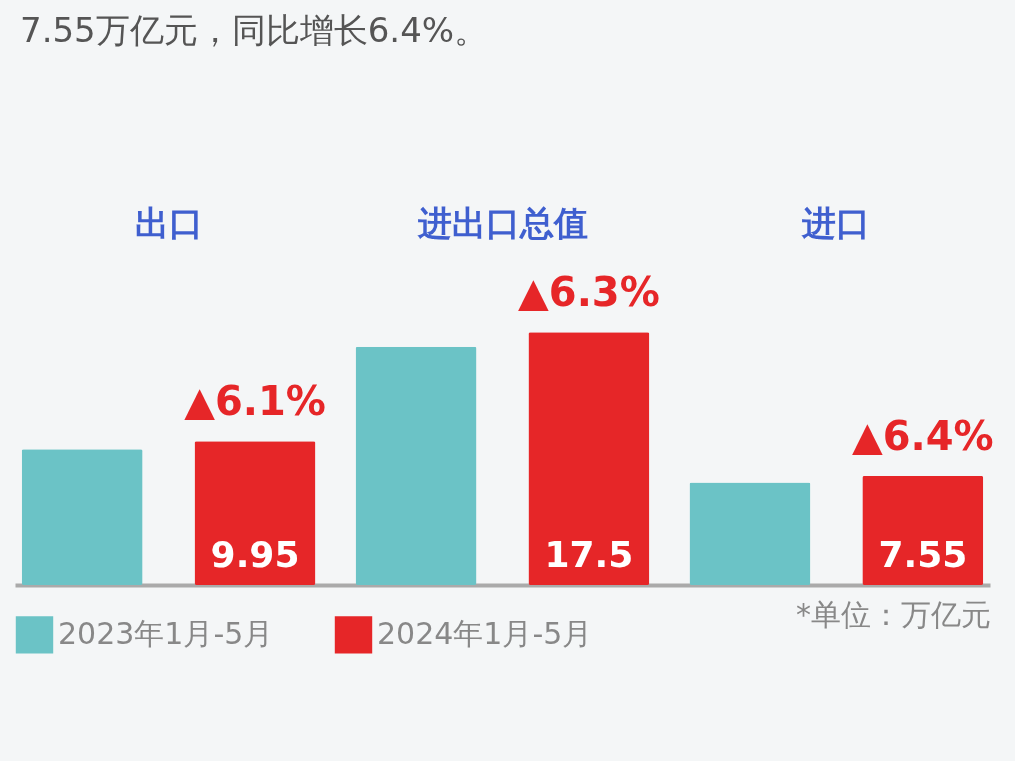 The height and width of the screenshot is (761, 1015). Describe the element at coordinates (168, 223) in the screenshot. I see `x-tick-label: 出口` at that location.